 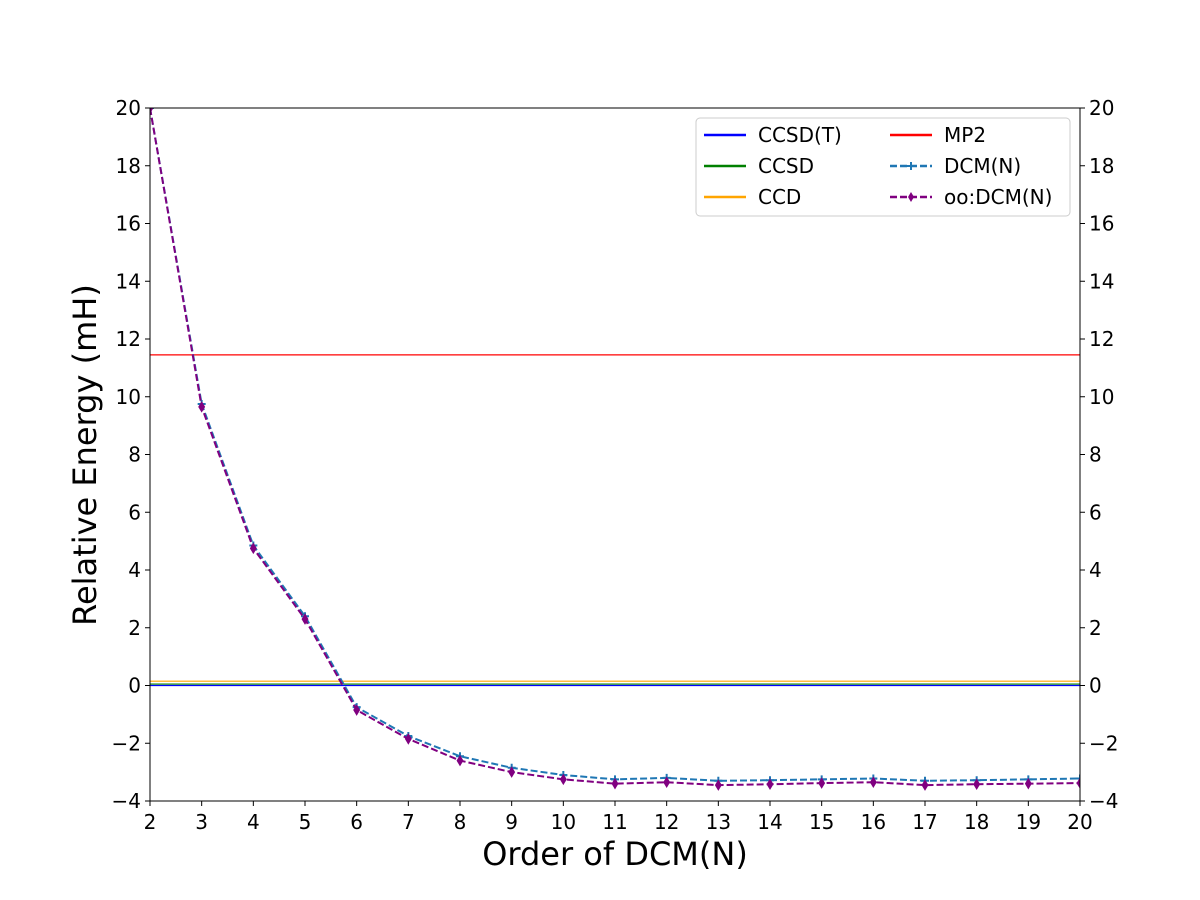 What do you see at coordinates (1101, 166) in the screenshot?
I see `y-tick-label-right: 18` at bounding box center [1101, 166].